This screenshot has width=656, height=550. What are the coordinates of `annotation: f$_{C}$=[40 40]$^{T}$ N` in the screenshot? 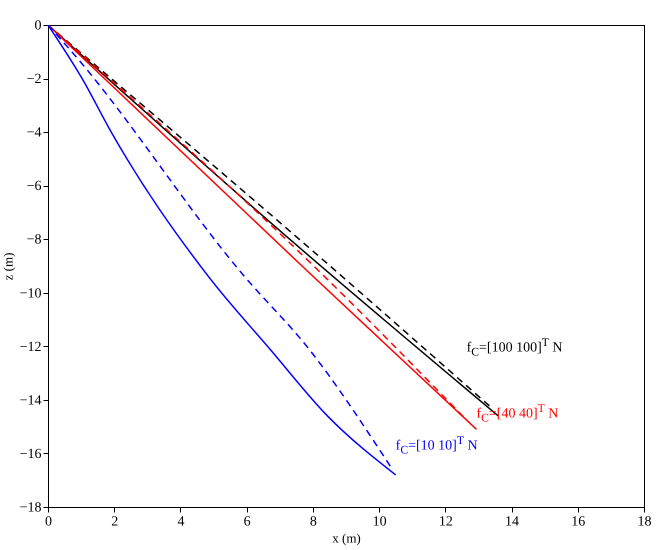 It's located at (517, 413).